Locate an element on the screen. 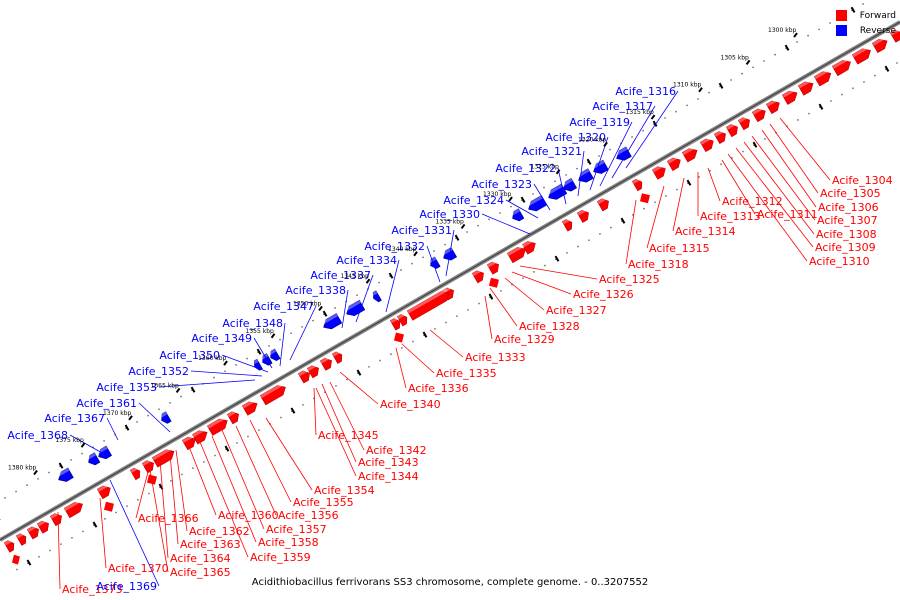 The width and height of the screenshot is (900, 600). gene-label: Acife_1331 is located at coordinates (421, 230).